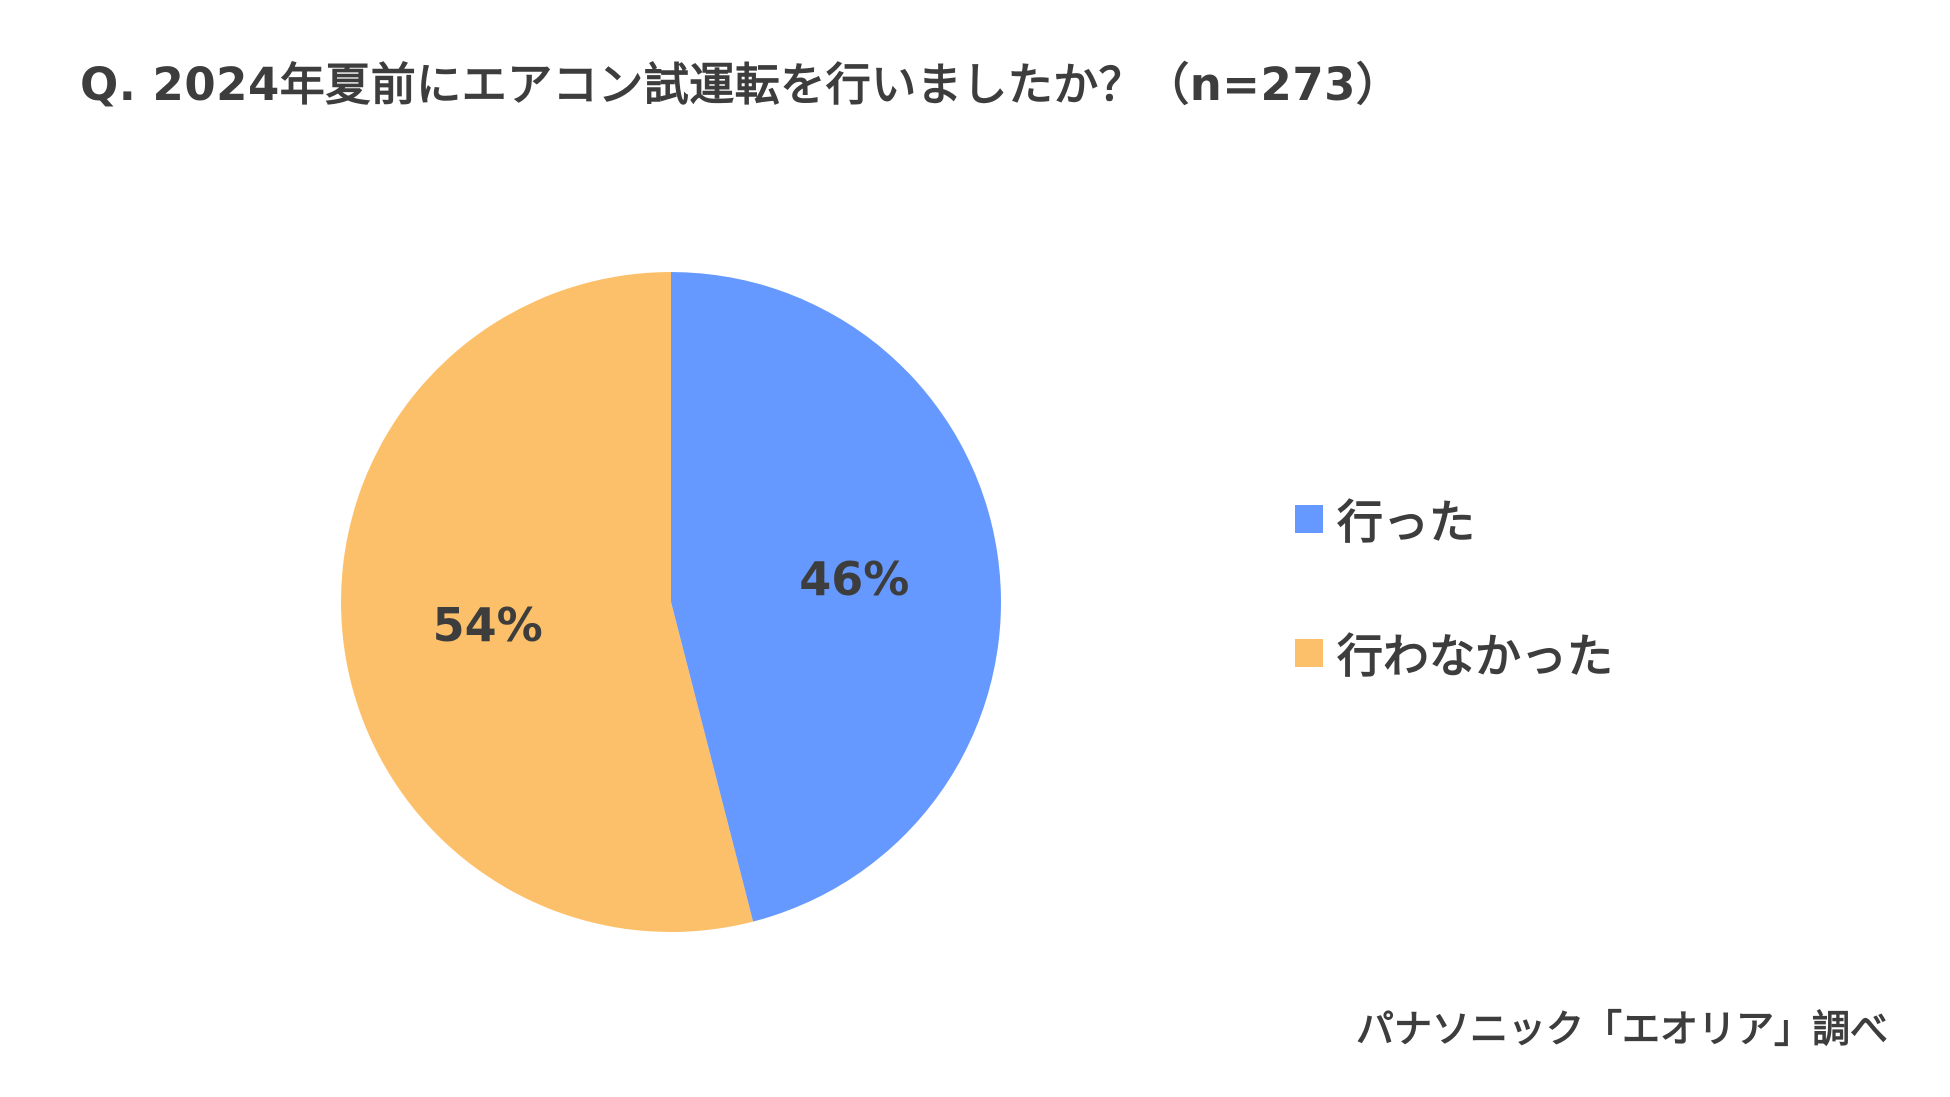 This screenshot has height=1097, width=1950. What do you see at coordinates (1309, 653) in the screenshot?
I see `legend-swatch-not-done` at bounding box center [1309, 653].